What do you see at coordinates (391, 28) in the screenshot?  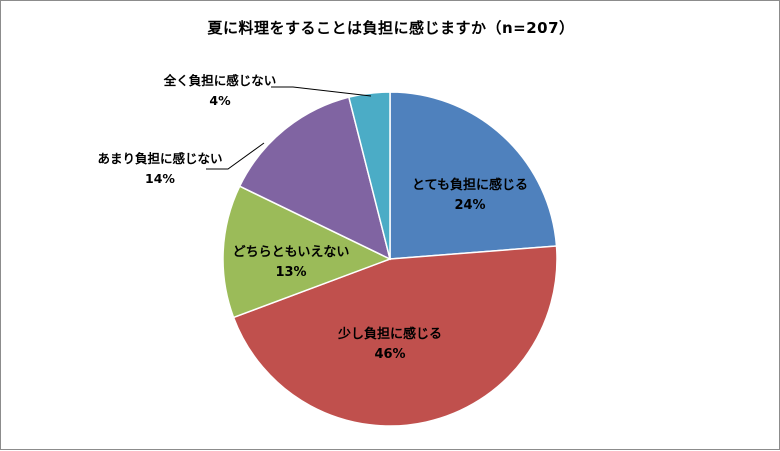 I see `chart-title: 夏に料理をすることは負担に感じますか（n=207）` at bounding box center [391, 28].